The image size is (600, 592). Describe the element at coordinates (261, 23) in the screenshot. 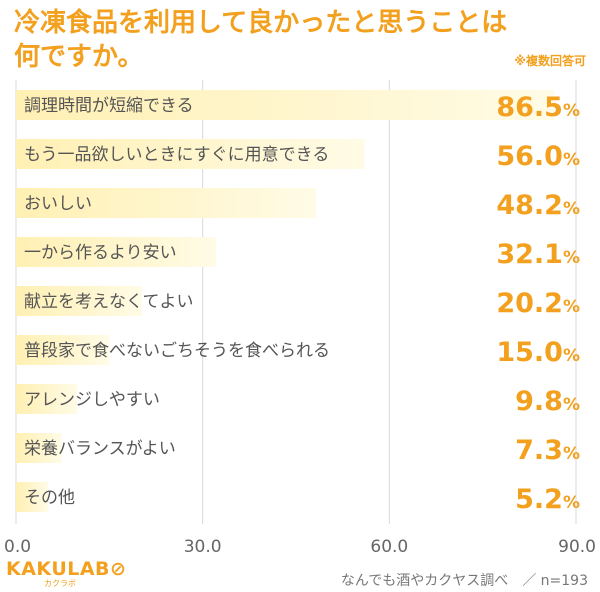

I see `title-line-1: 冷凍食品を利用して良かったと思うことは` at that location.